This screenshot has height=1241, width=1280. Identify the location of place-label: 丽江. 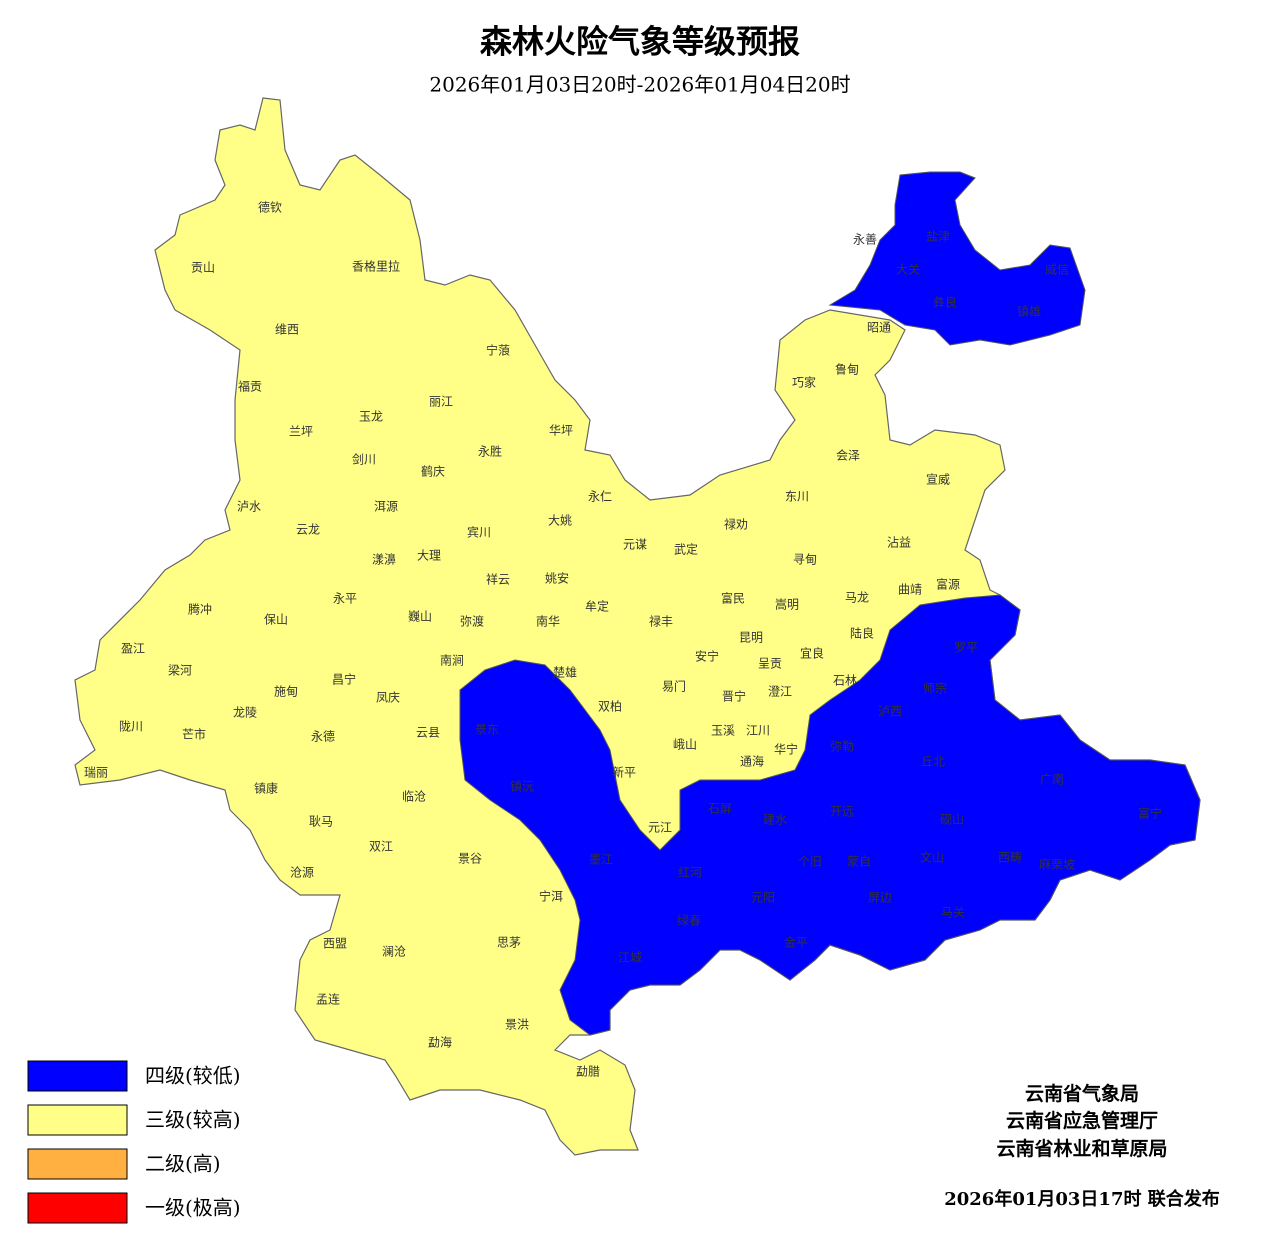
(441, 402).